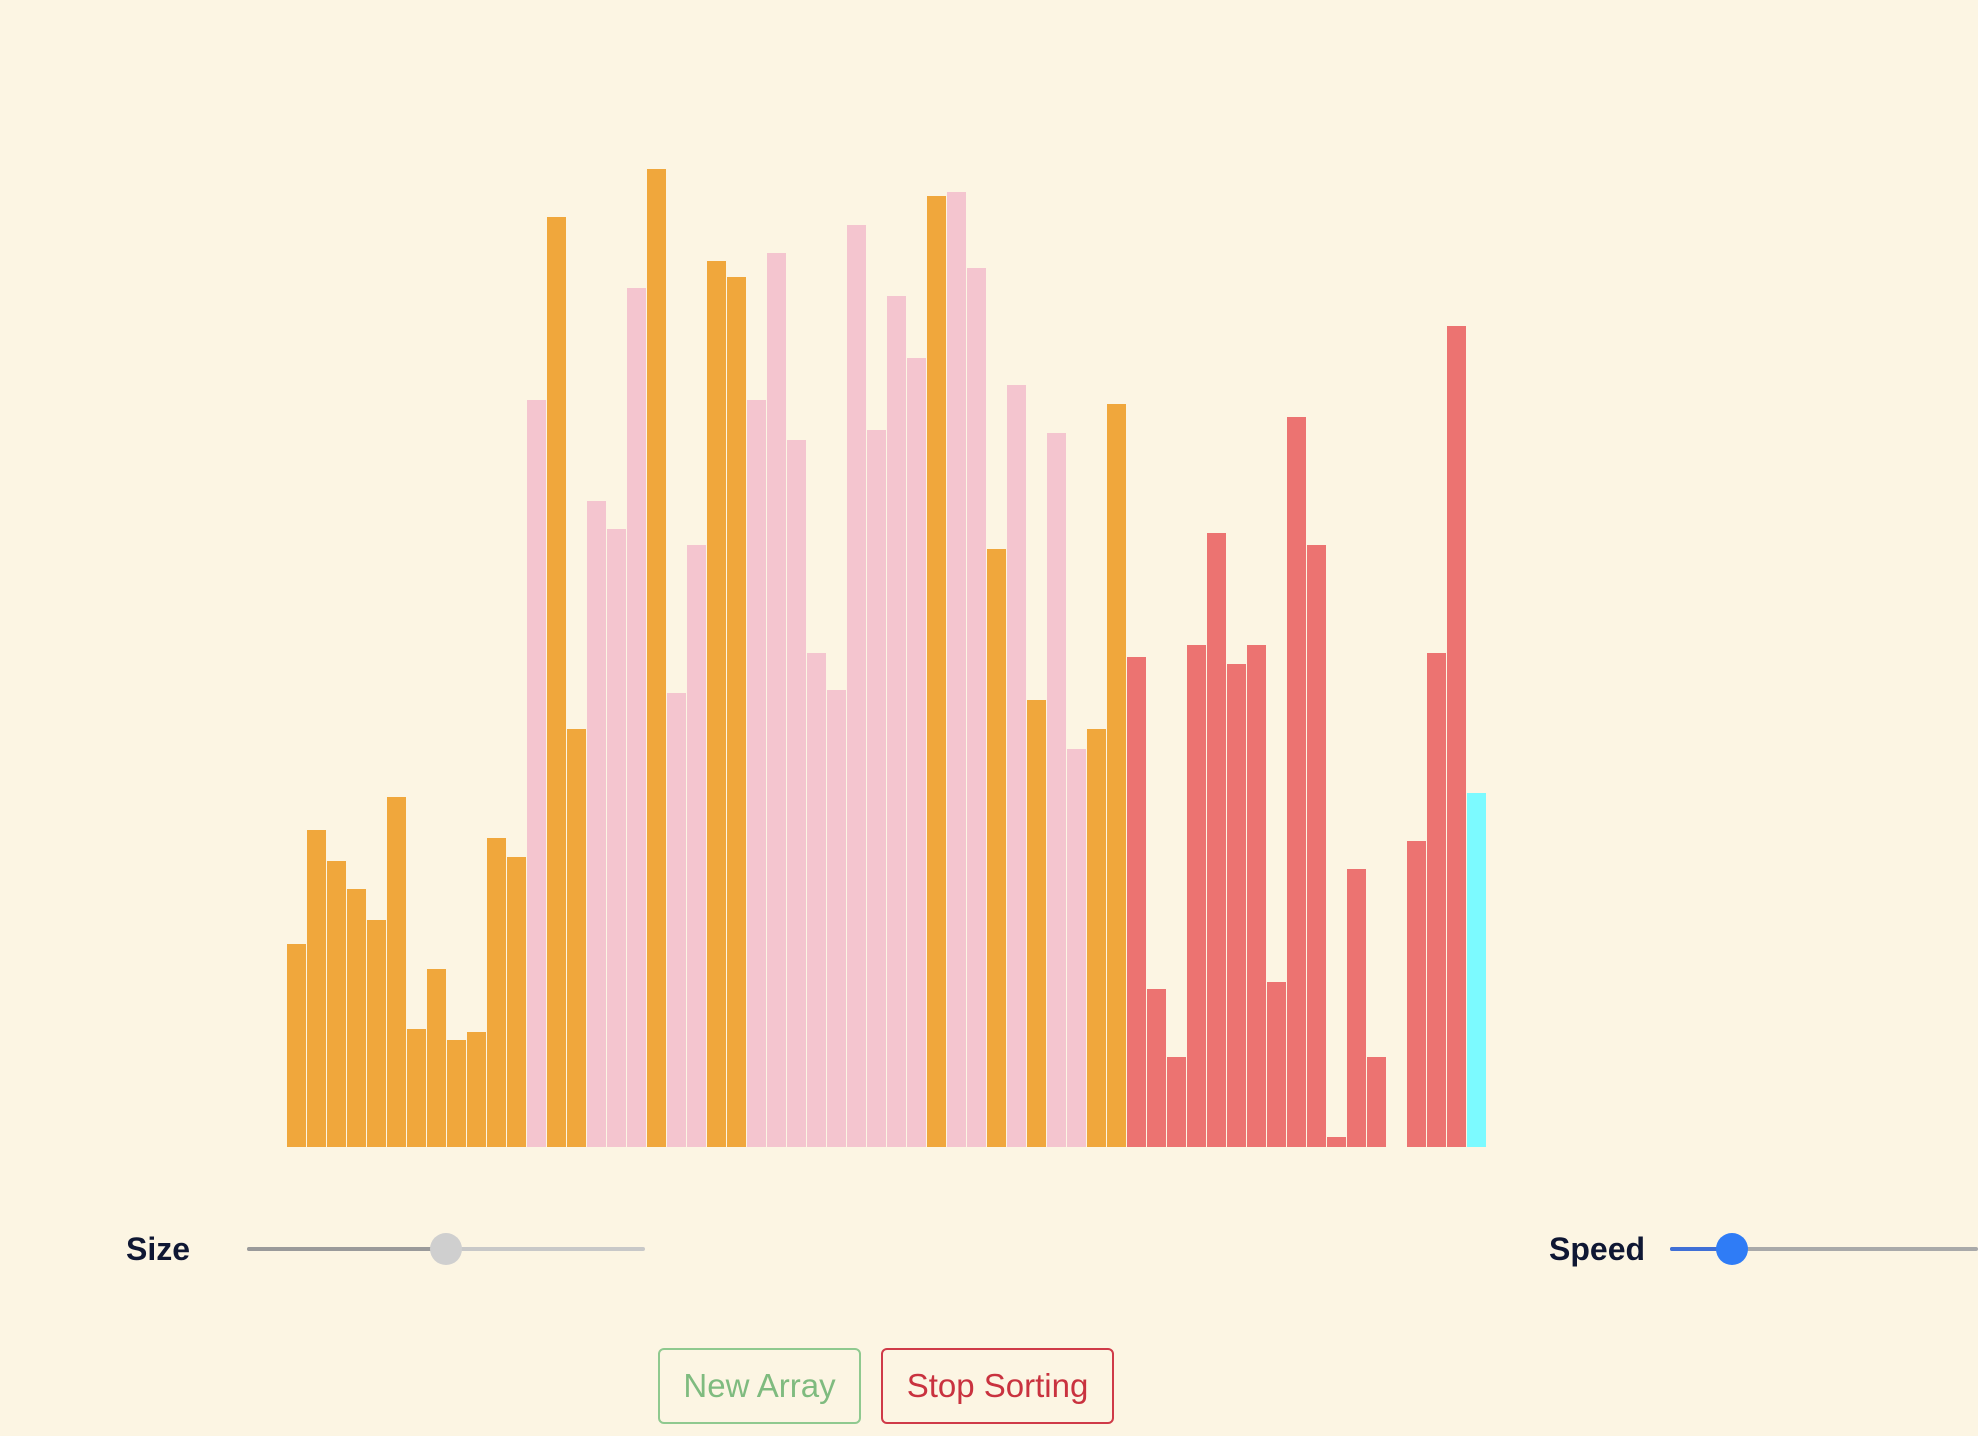 The width and height of the screenshot is (1978, 1436). I want to click on speed-label: Speed, so click(1597, 1249).